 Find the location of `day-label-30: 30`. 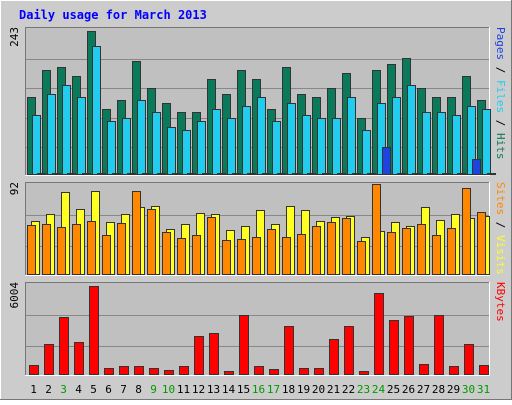

day-label-30: 30 is located at coordinates (468, 389).